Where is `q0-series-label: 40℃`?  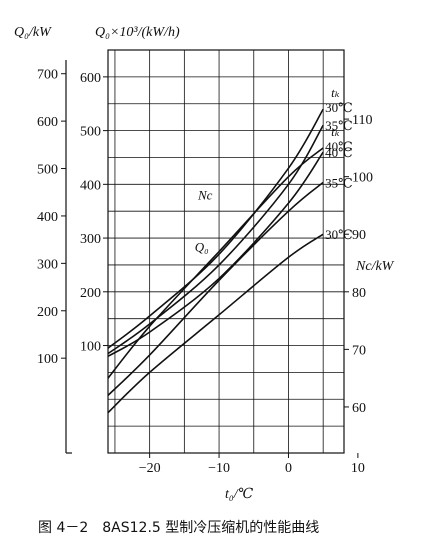 q0-series-label: 40℃ is located at coordinates (339, 152).